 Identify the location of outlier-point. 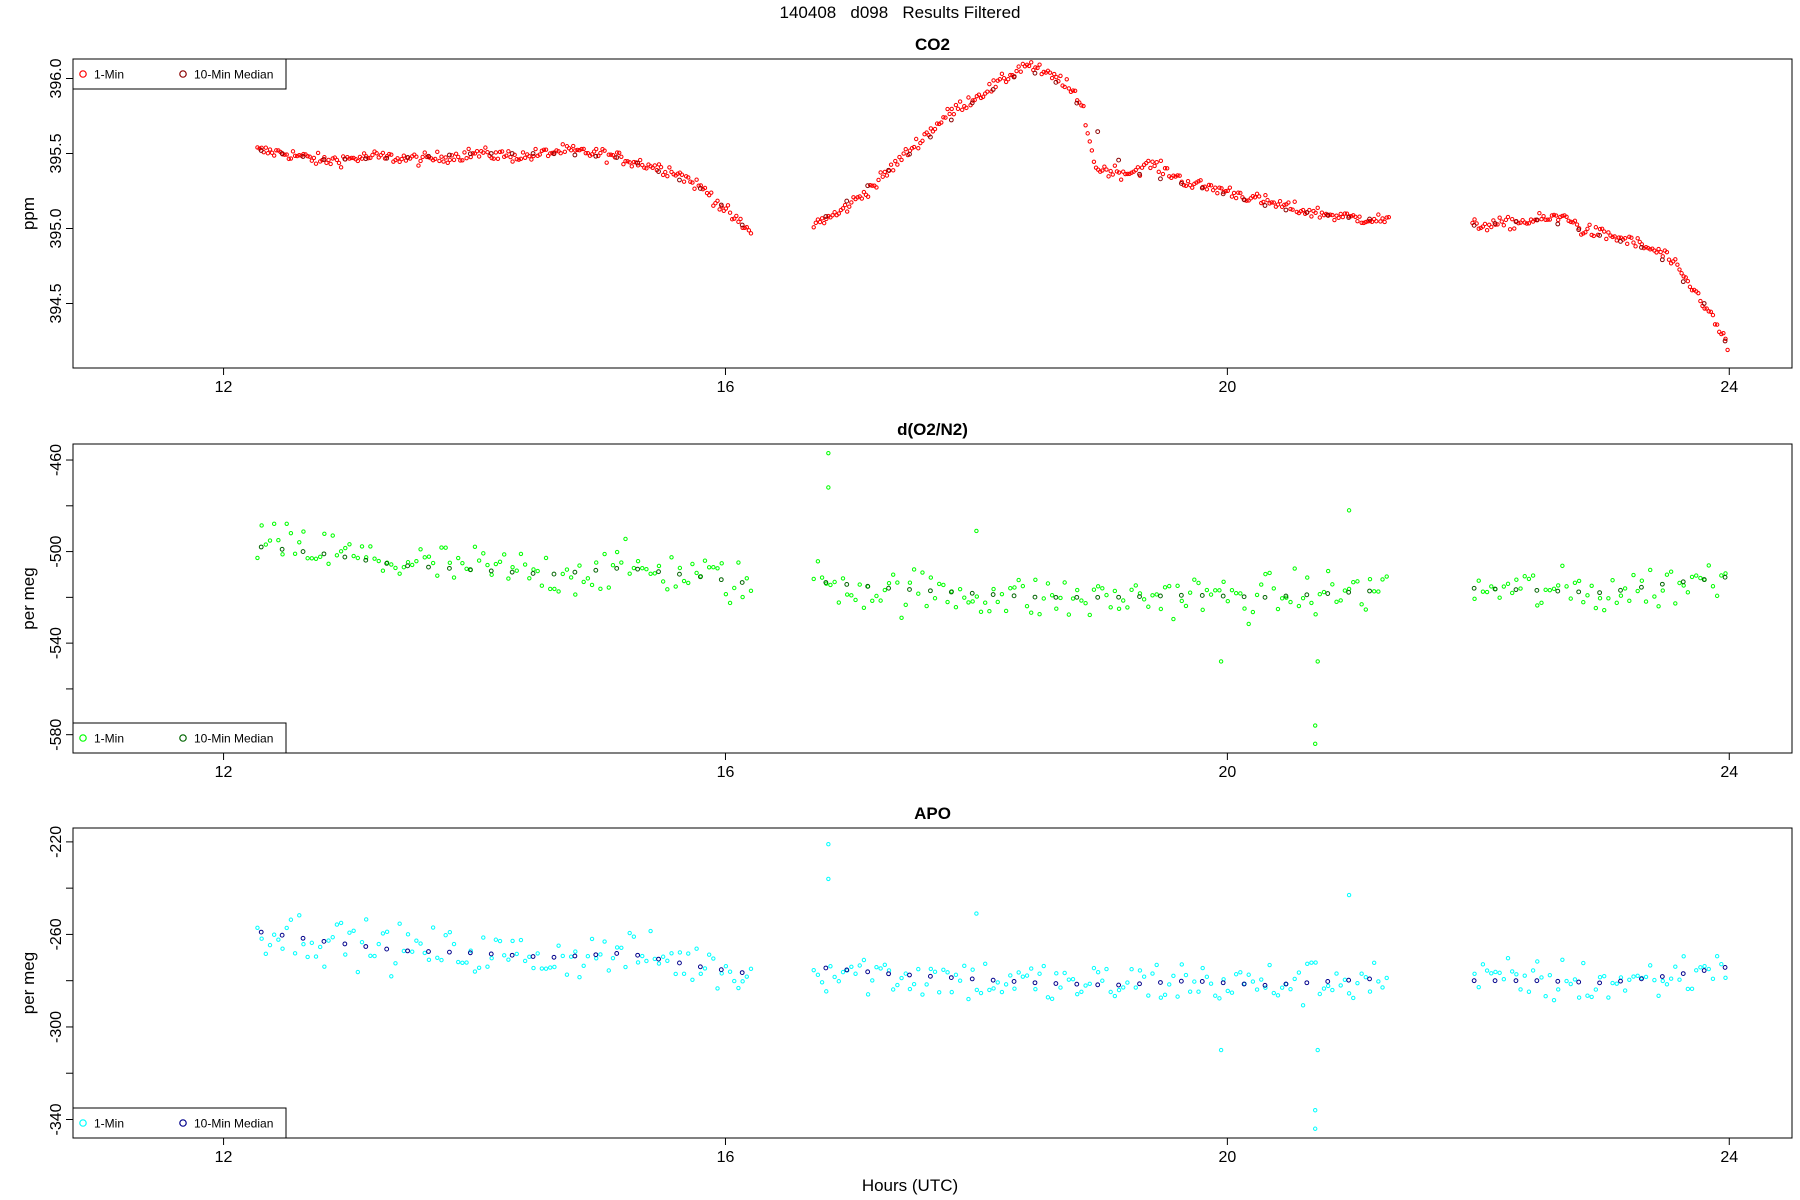
(828, 879).